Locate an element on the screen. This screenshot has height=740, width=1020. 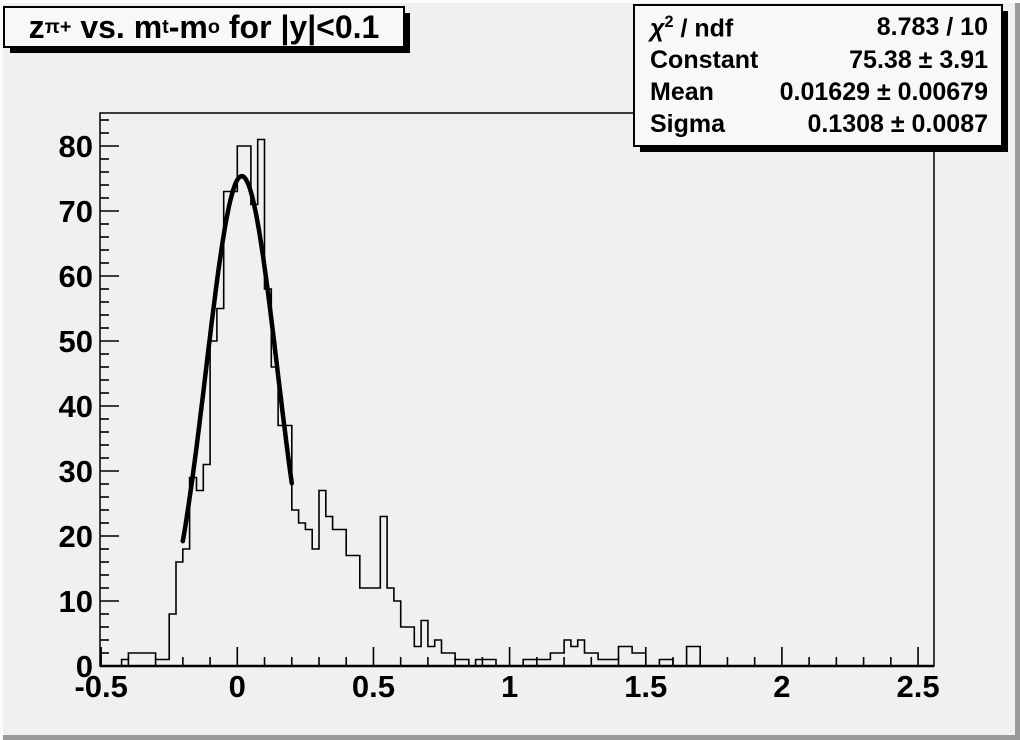
y-tick-label: 0 is located at coordinates (84, 666).